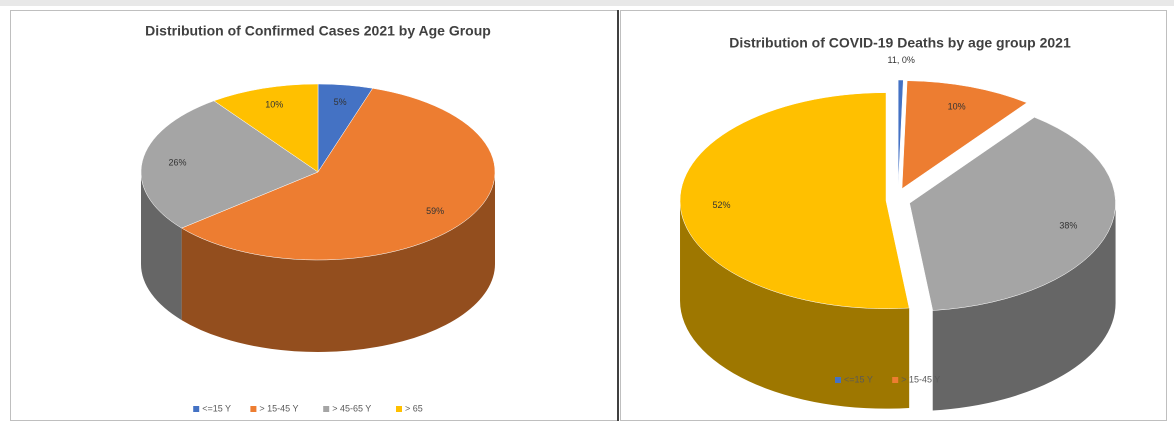 This screenshot has width=1174, height=421. What do you see at coordinates (587, 3) in the screenshot?
I see `top-shadow` at bounding box center [587, 3].